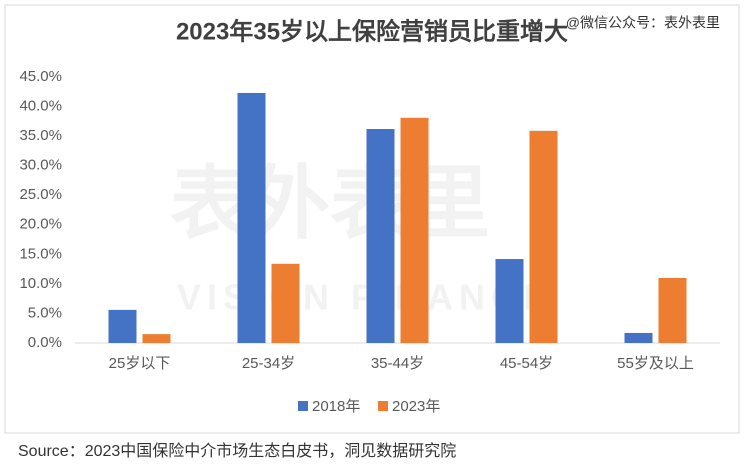 The height and width of the screenshot is (473, 745). I want to click on annotation: @微信公众号：表外表里, so click(643, 23).